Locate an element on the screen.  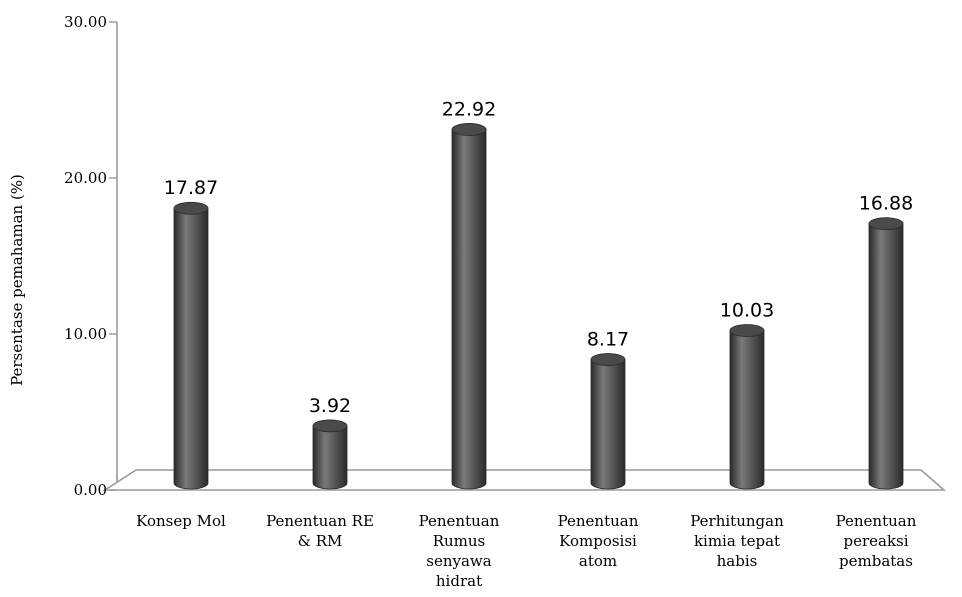
y-tick-label: 20.00 is located at coordinates (85, 178).